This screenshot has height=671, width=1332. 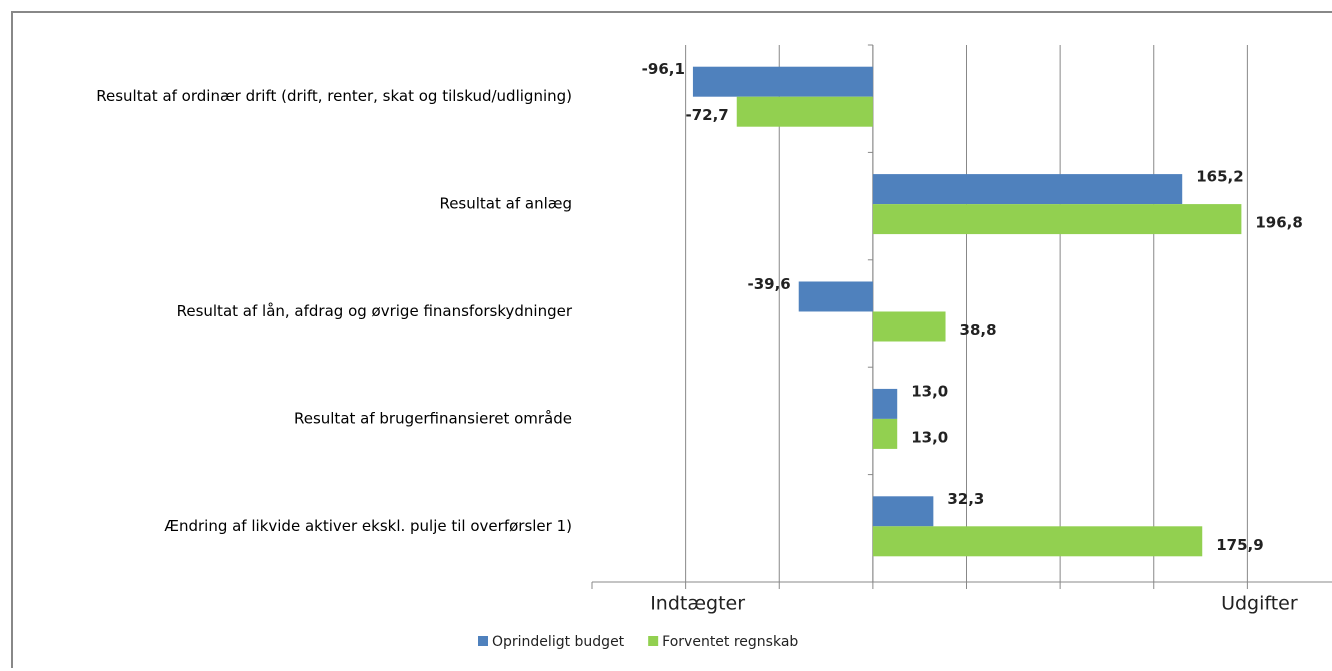 I want to click on data-label: 175,9, so click(x=1239, y=545).